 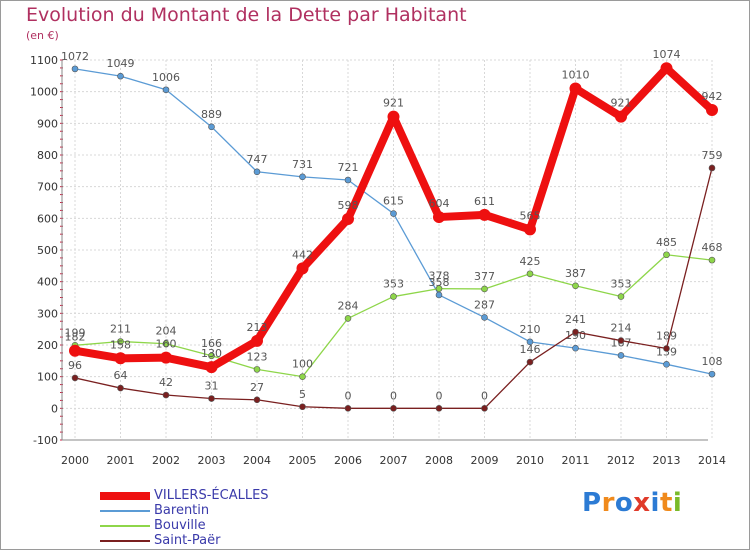 I want to click on data-label: 425, so click(x=530, y=261).